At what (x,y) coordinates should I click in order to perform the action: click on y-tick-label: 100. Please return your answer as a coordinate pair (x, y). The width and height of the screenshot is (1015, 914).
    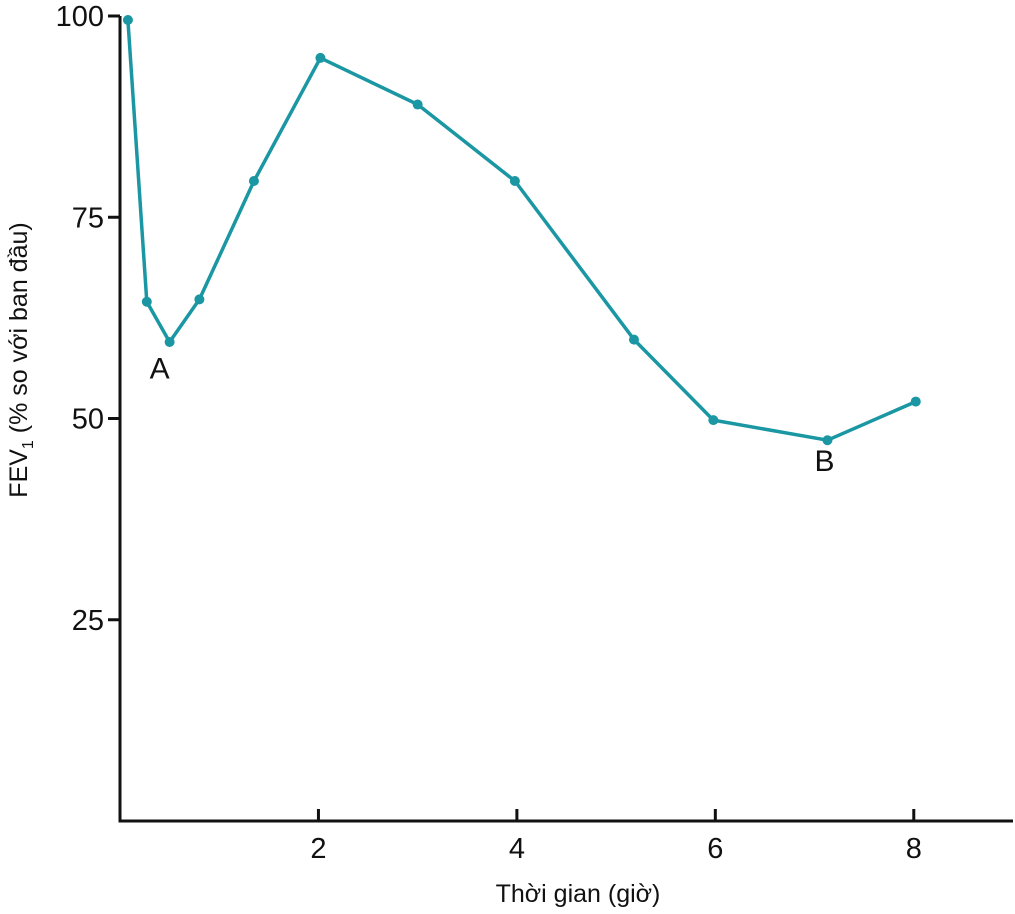
    Looking at the image, I should click on (80, 17).